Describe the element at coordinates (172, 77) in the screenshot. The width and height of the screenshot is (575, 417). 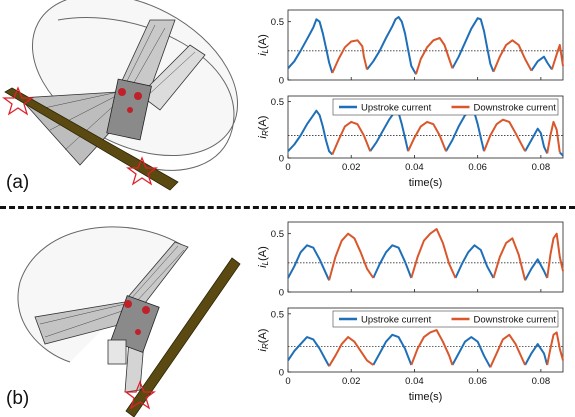
I see `right-wing` at that location.